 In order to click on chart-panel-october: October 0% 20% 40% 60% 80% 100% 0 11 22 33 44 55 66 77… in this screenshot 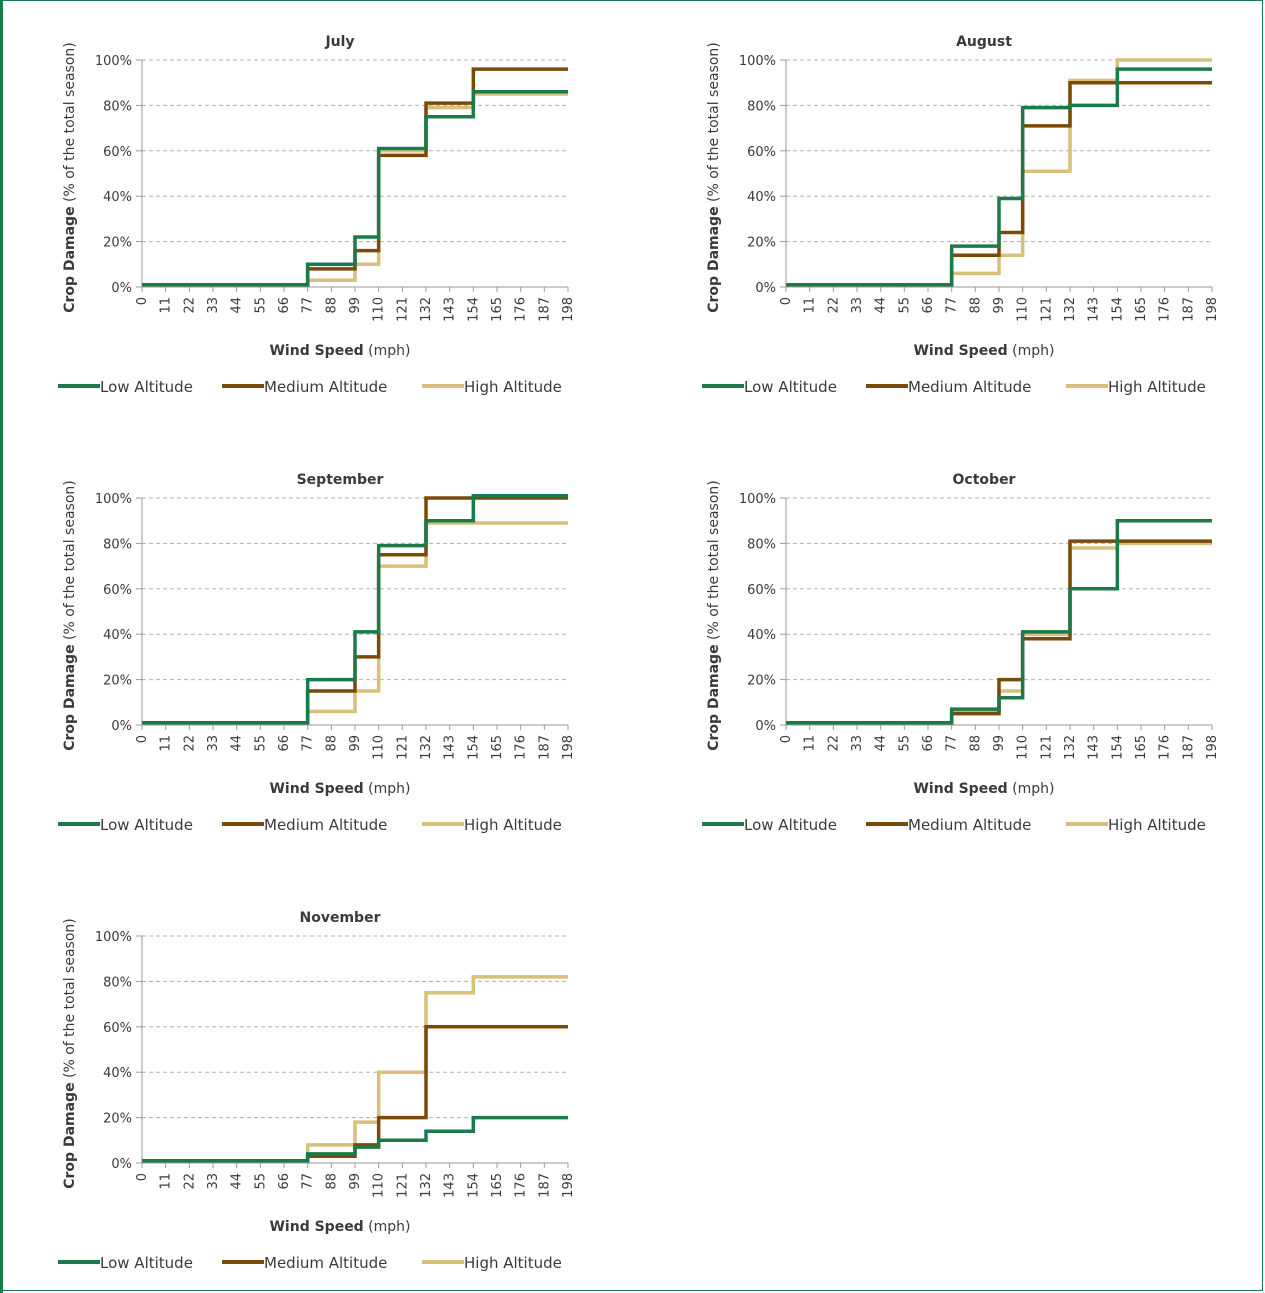, I will do `click(961, 653)`.